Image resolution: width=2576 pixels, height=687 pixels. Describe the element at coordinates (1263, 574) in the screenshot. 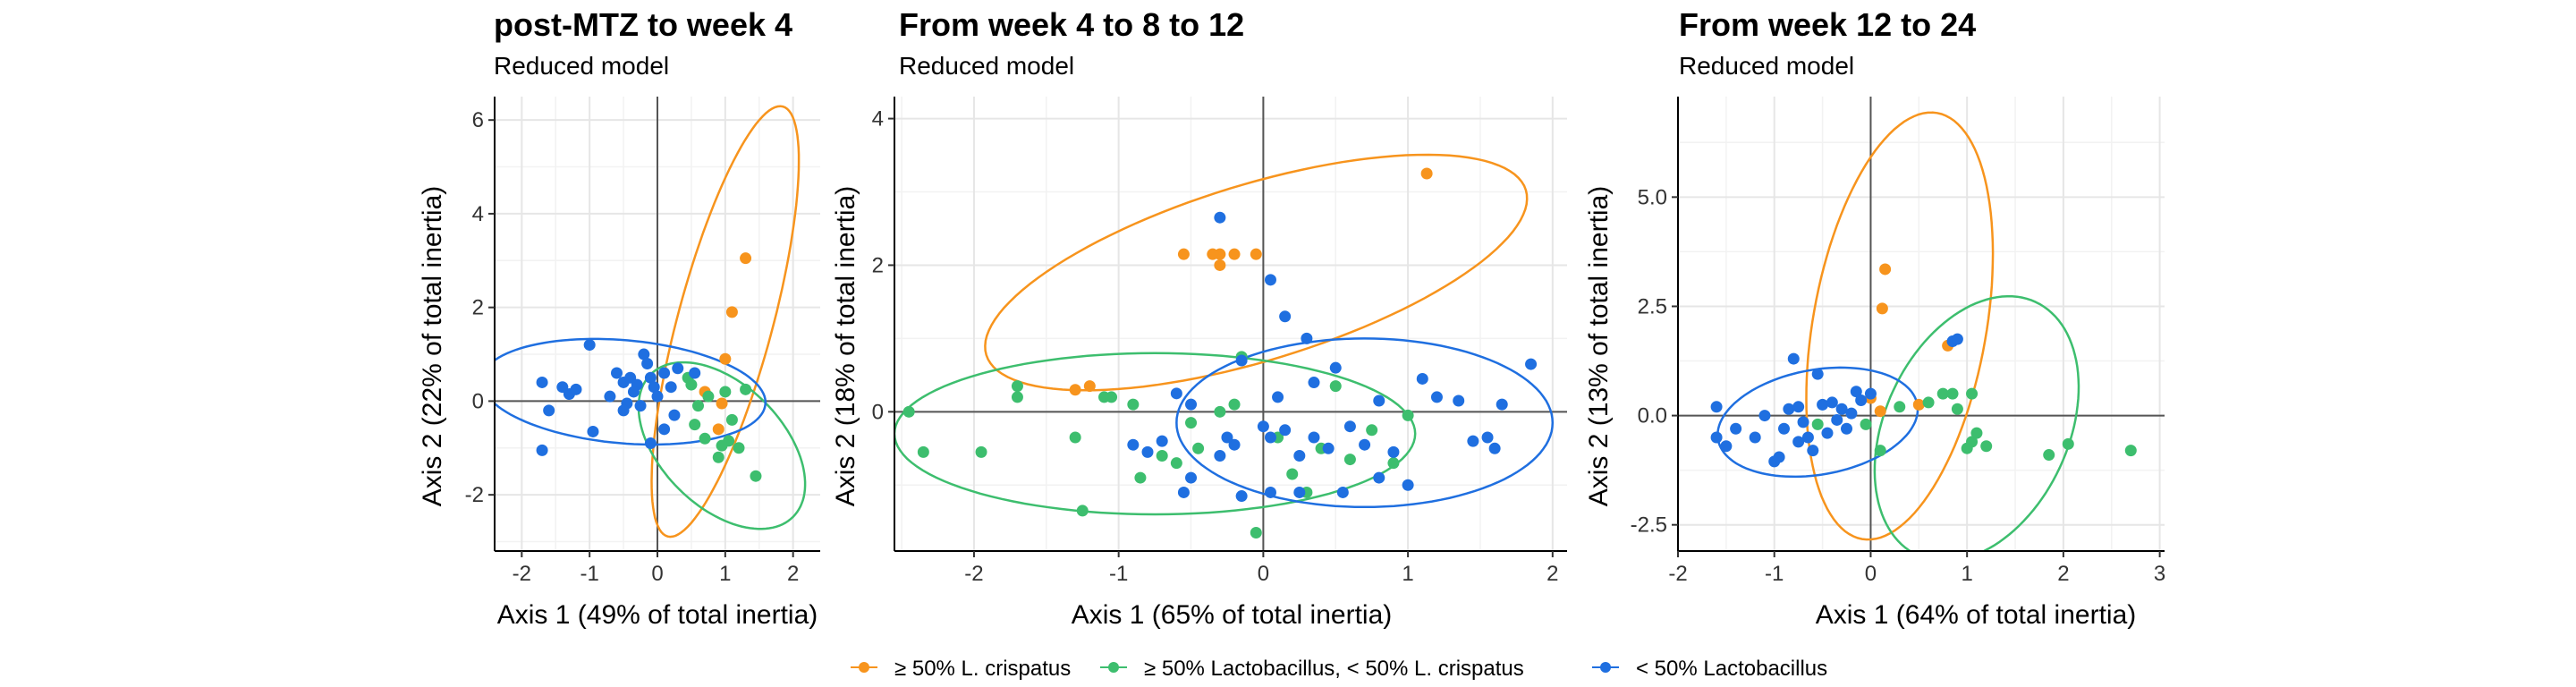

I see `x-tick-label: 0` at that location.